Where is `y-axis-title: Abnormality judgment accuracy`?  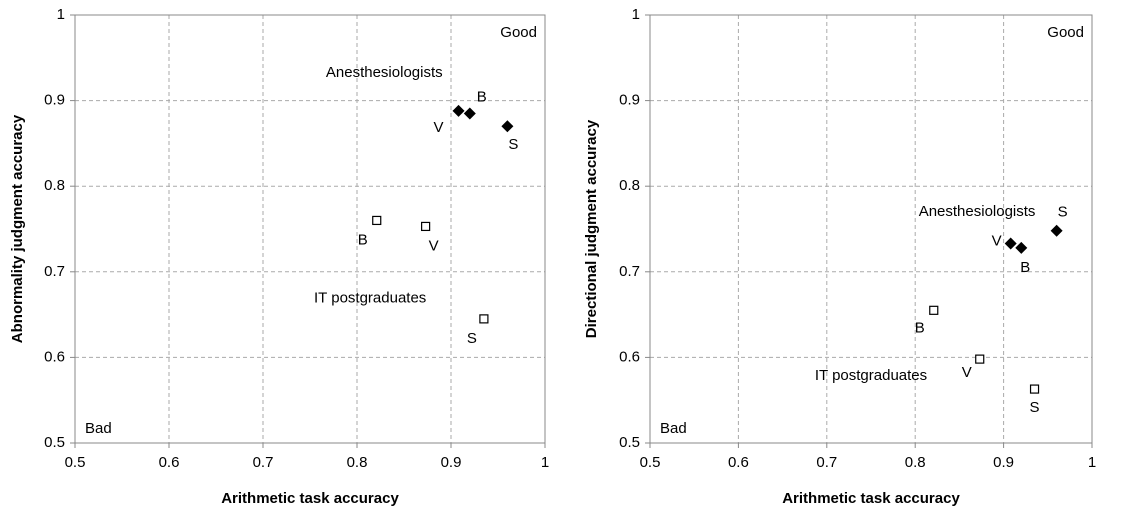
y-axis-title: Abnormality judgment accuracy is located at coordinates (17, 228).